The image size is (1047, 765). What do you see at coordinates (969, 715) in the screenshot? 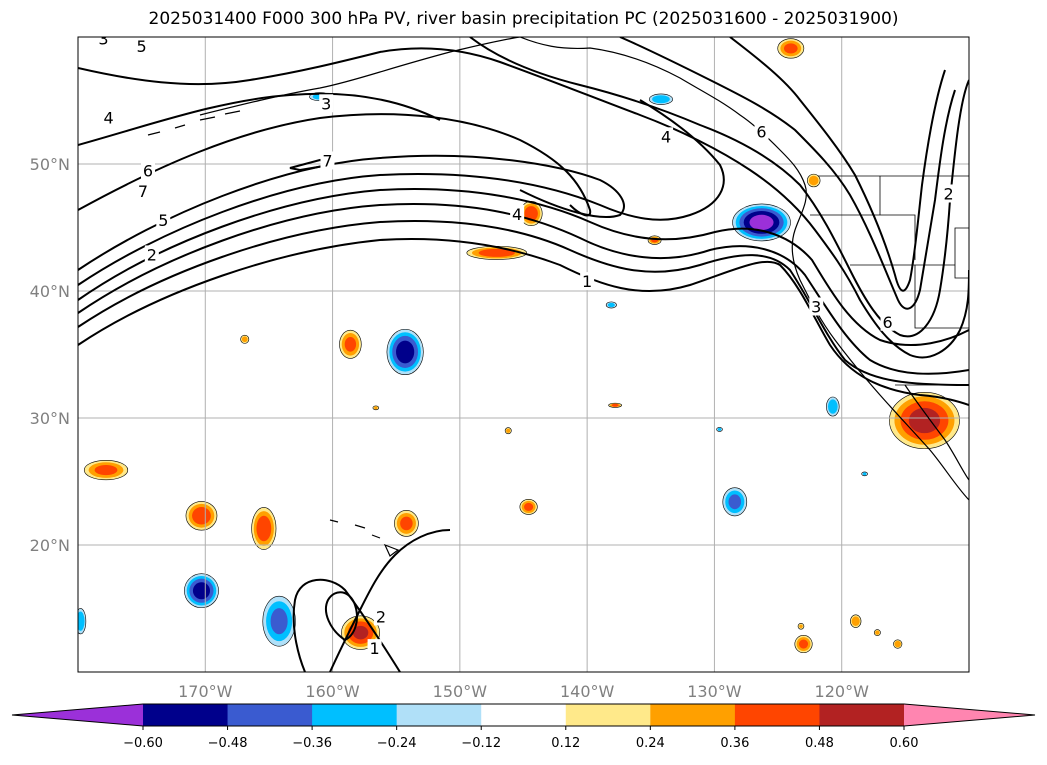
I see `colorbar-extend-high` at bounding box center [969, 715].